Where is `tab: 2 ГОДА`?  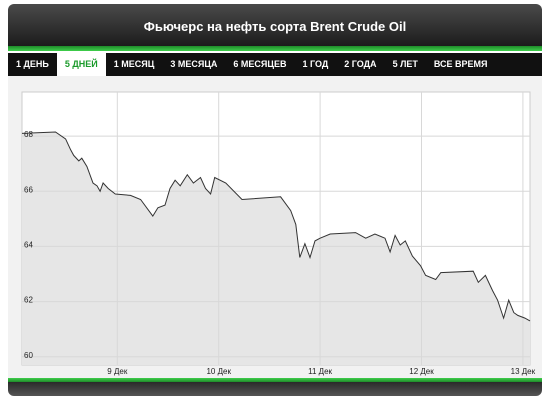 tab: 2 ГОДА is located at coordinates (360, 64).